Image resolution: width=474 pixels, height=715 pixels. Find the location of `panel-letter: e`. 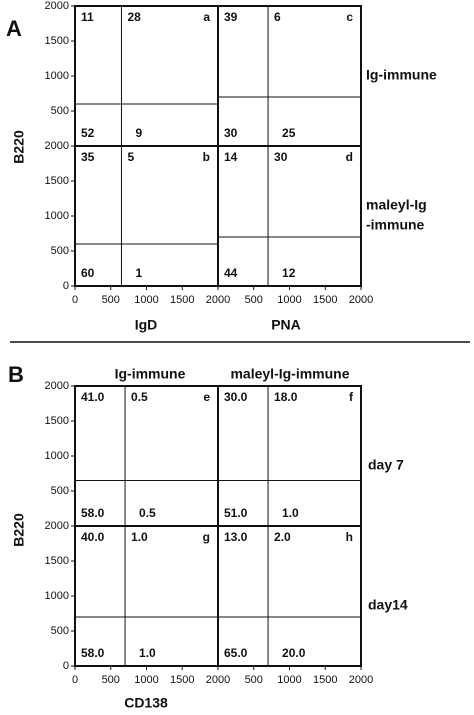

panel-letter: e is located at coordinates (206, 397).